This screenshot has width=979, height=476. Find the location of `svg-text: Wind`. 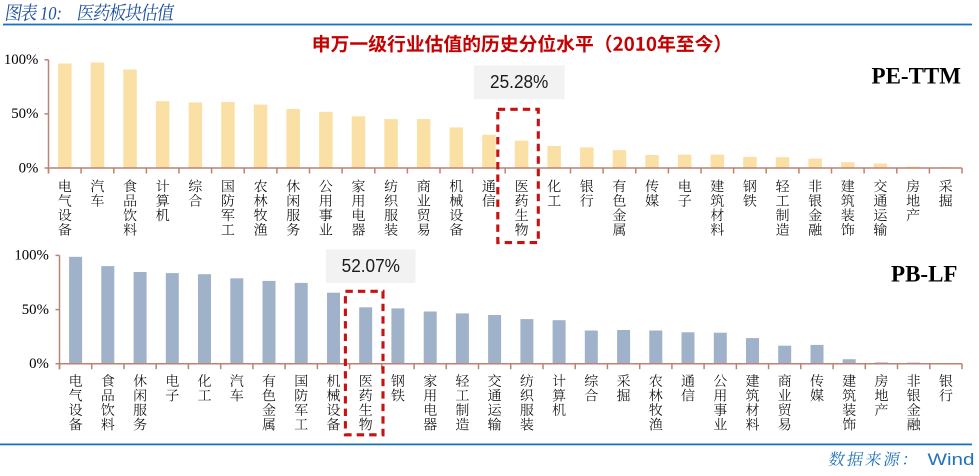

svg-text: Wind is located at coordinates (951, 459).